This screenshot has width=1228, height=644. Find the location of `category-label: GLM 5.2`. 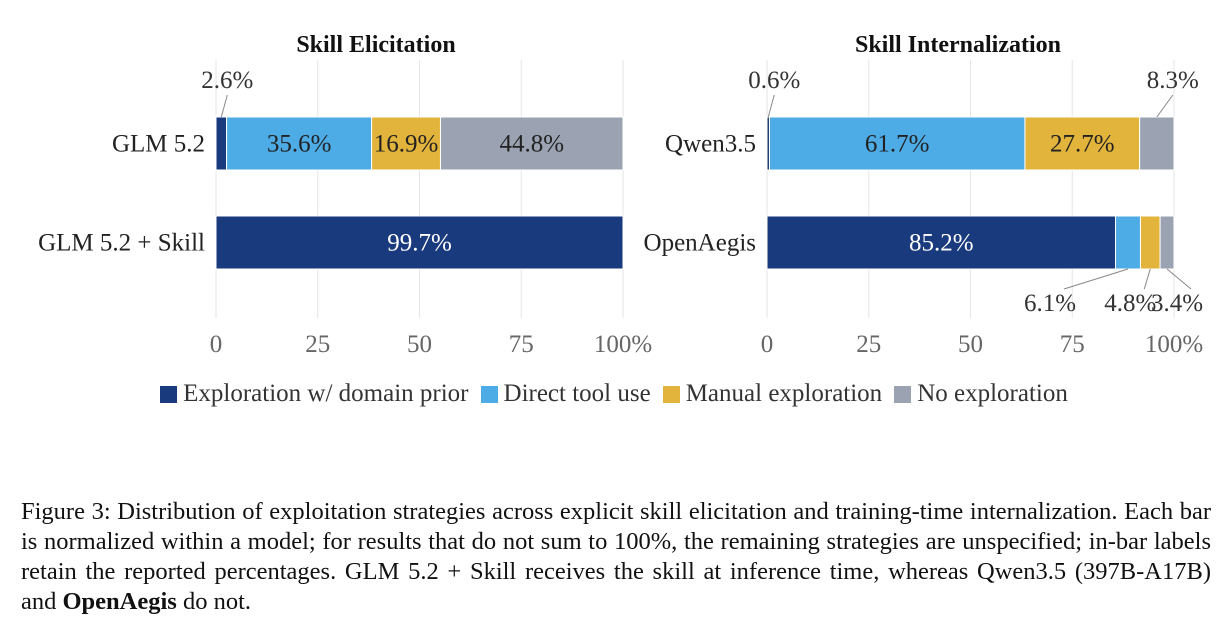

category-label: GLM 5.2 is located at coordinates (158, 144).